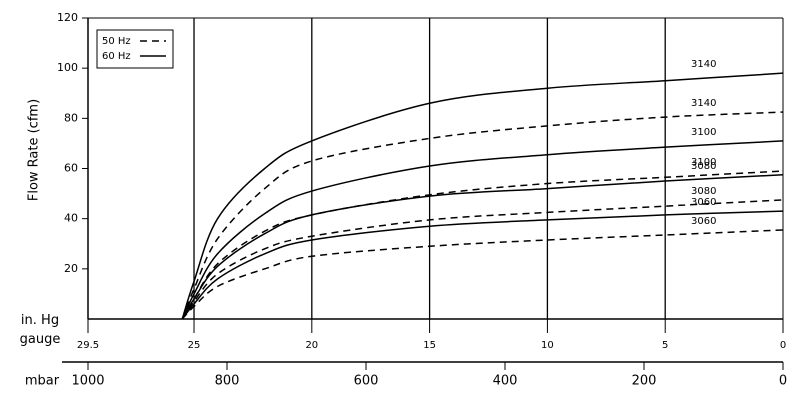  Describe the element at coordinates (87, 381) in the screenshot. I see `x2-tick-label: 1000` at that location.